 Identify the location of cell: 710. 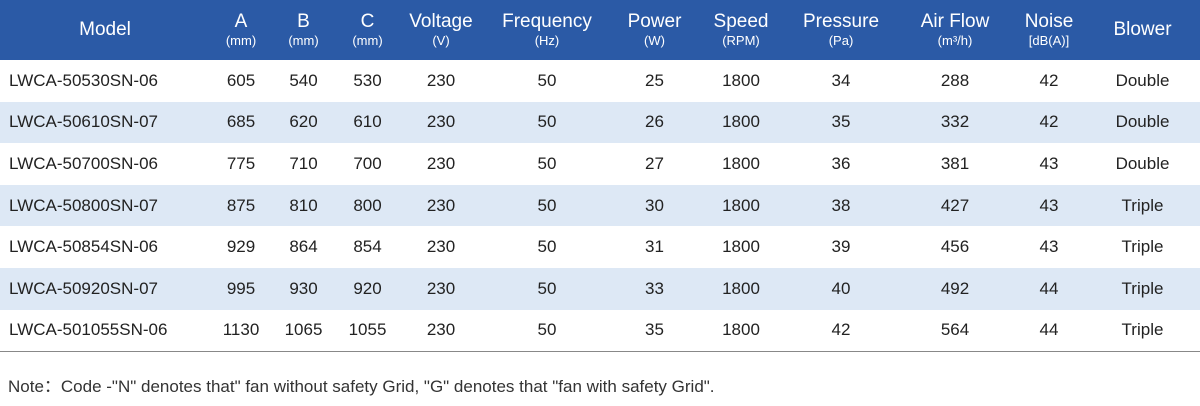
(303, 163).